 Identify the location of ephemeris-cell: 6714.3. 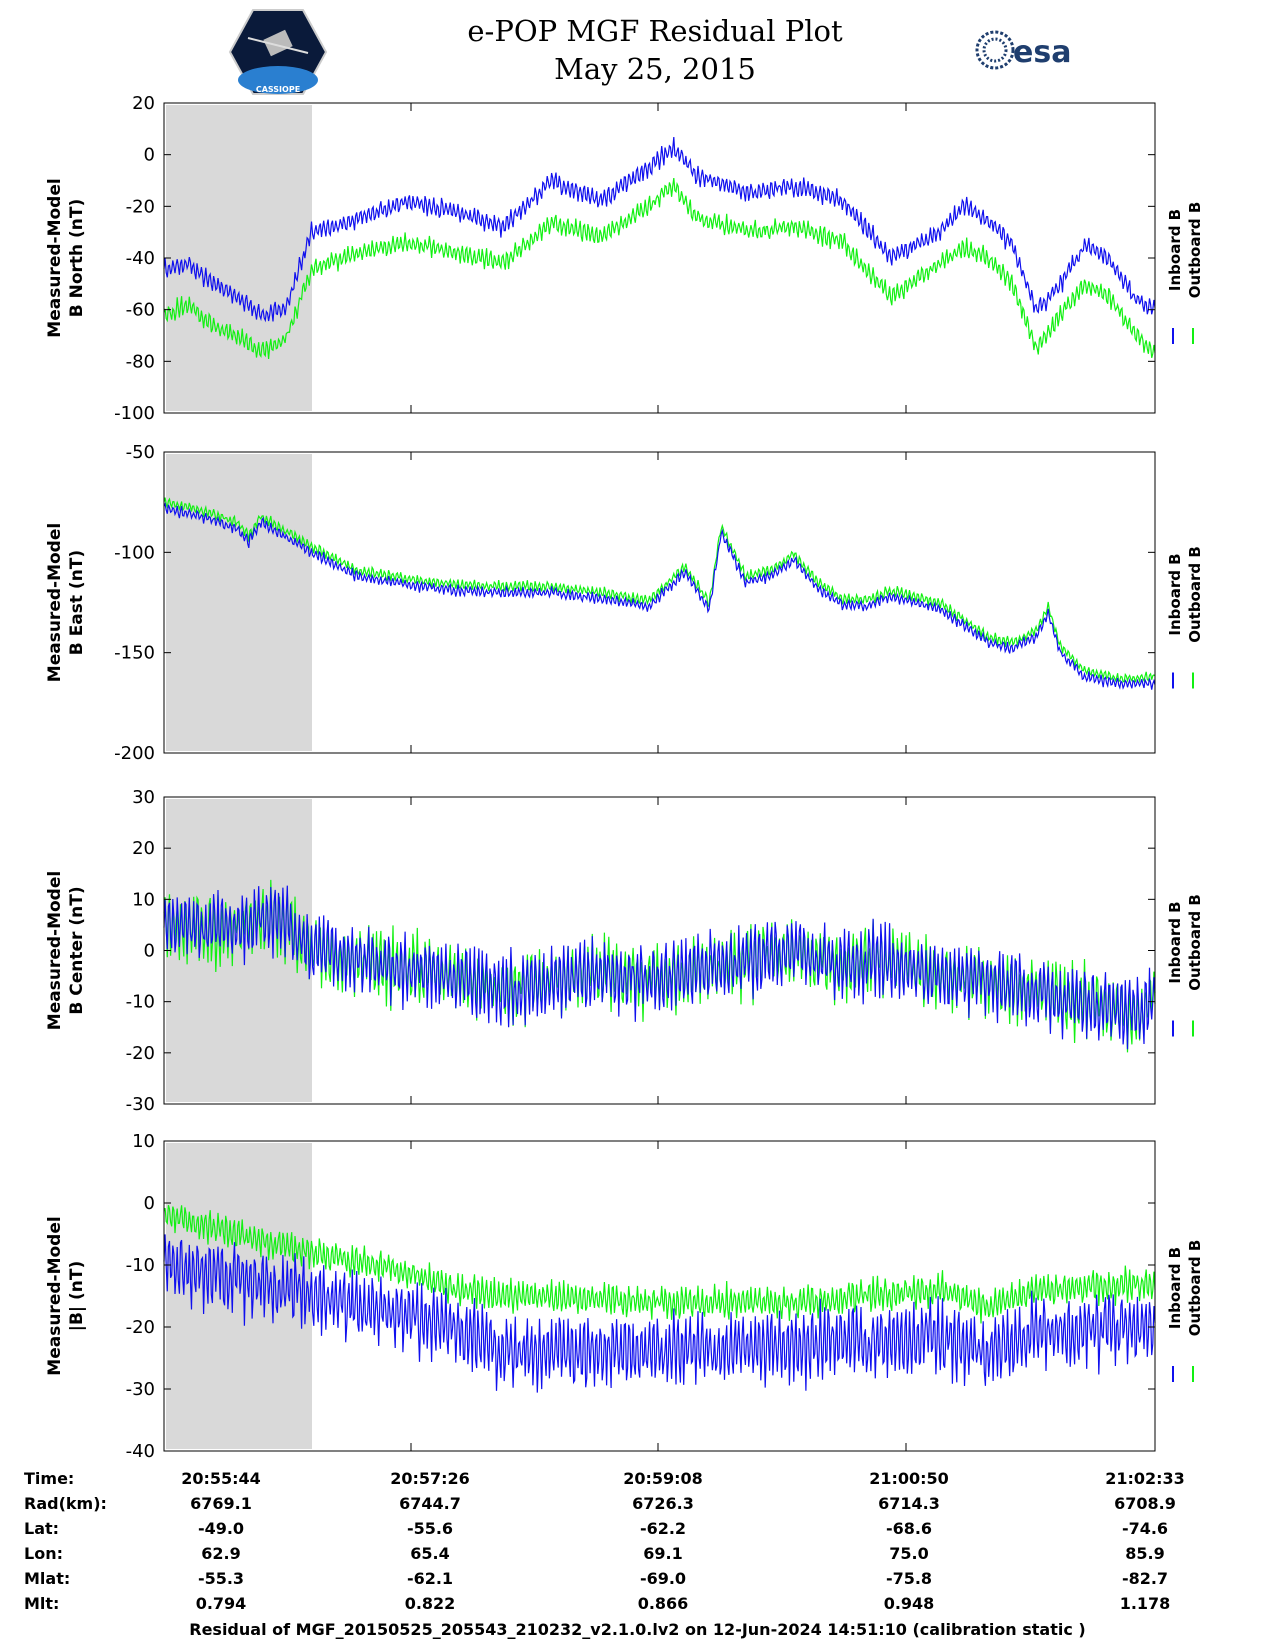
(909, 1503).